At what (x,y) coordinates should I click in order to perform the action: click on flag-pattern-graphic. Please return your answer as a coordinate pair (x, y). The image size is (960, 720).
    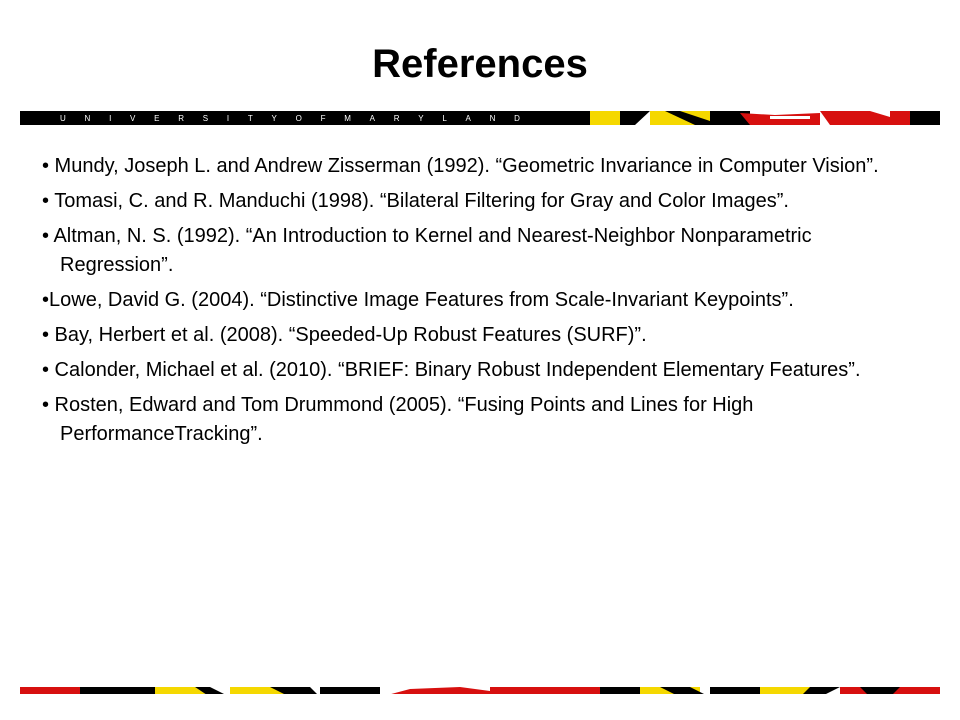
    Looking at the image, I should click on (765, 118).